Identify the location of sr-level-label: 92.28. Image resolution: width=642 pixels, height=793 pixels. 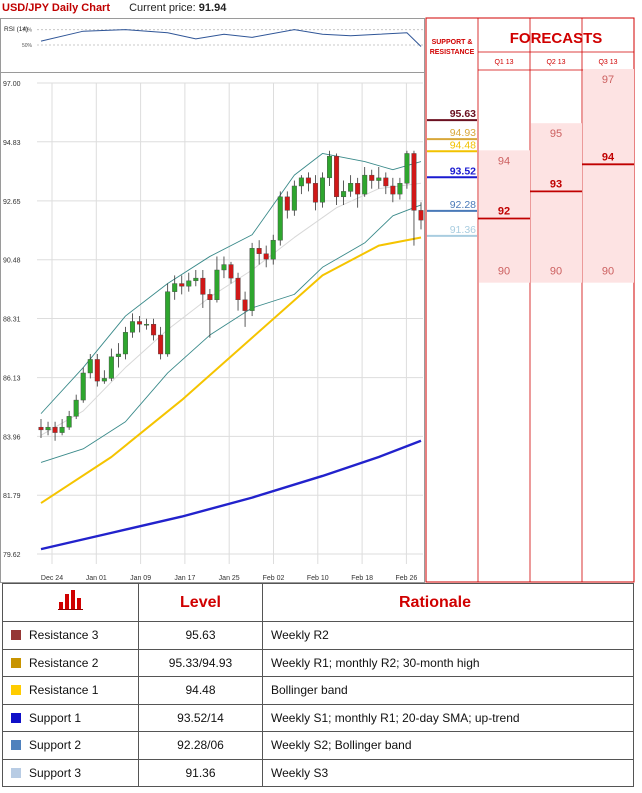
(463, 205).